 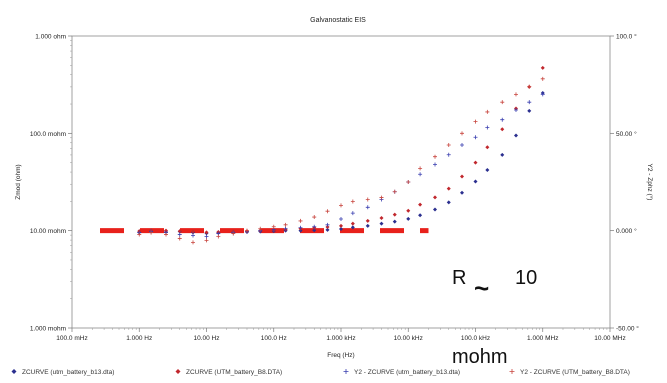 I want to click on x-tick-label: 100.0 Hz, so click(x=274, y=338).